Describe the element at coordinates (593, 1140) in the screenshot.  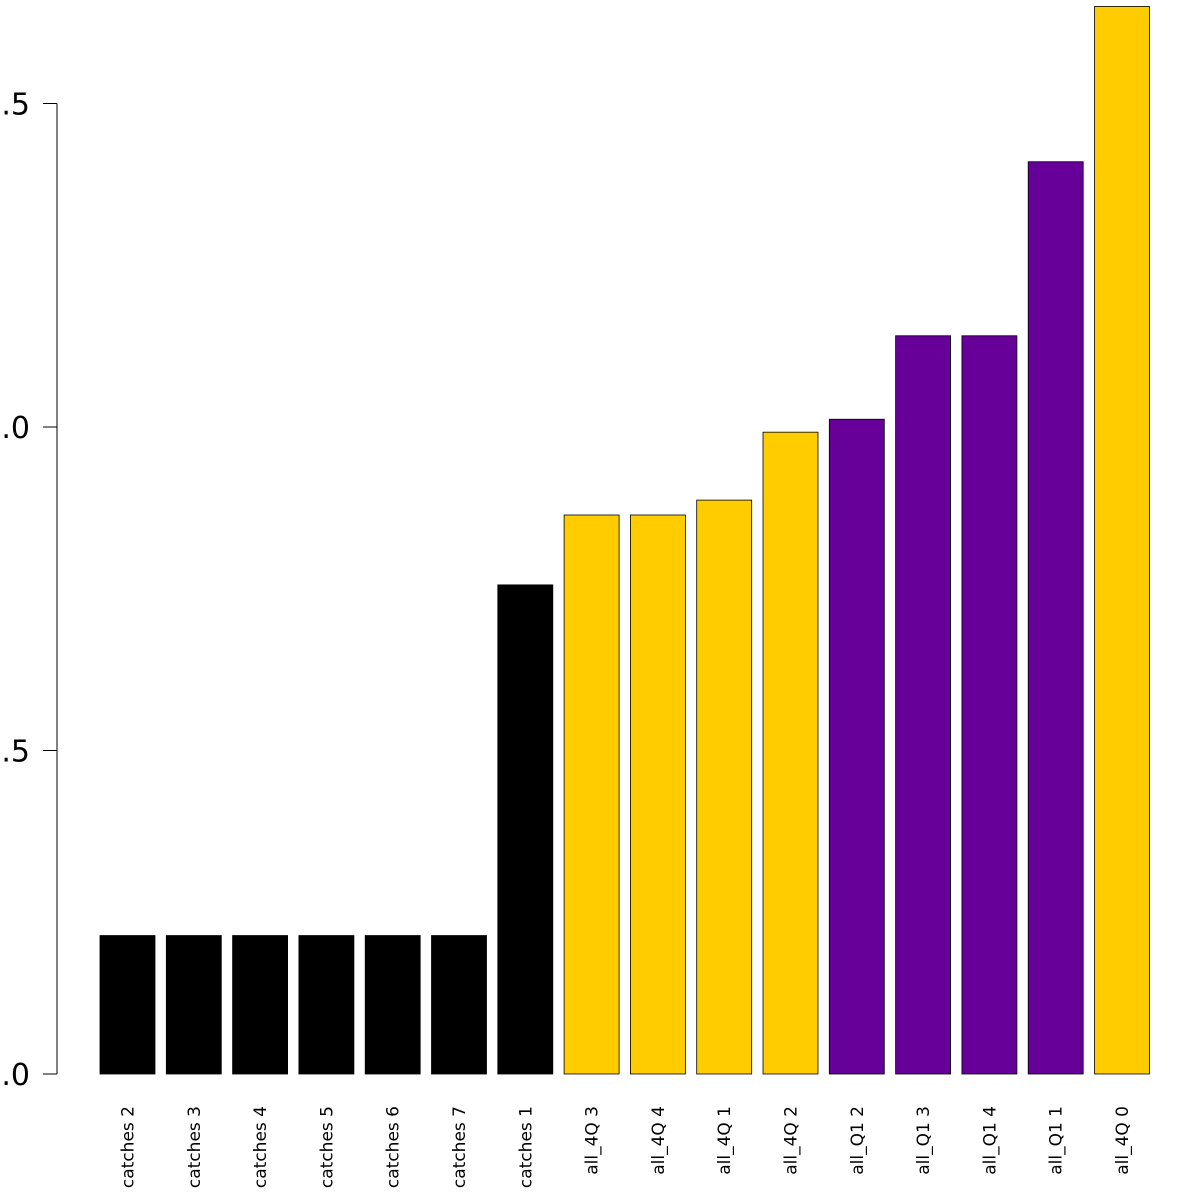
I see `x-tick-label: all_4Q 3` at that location.